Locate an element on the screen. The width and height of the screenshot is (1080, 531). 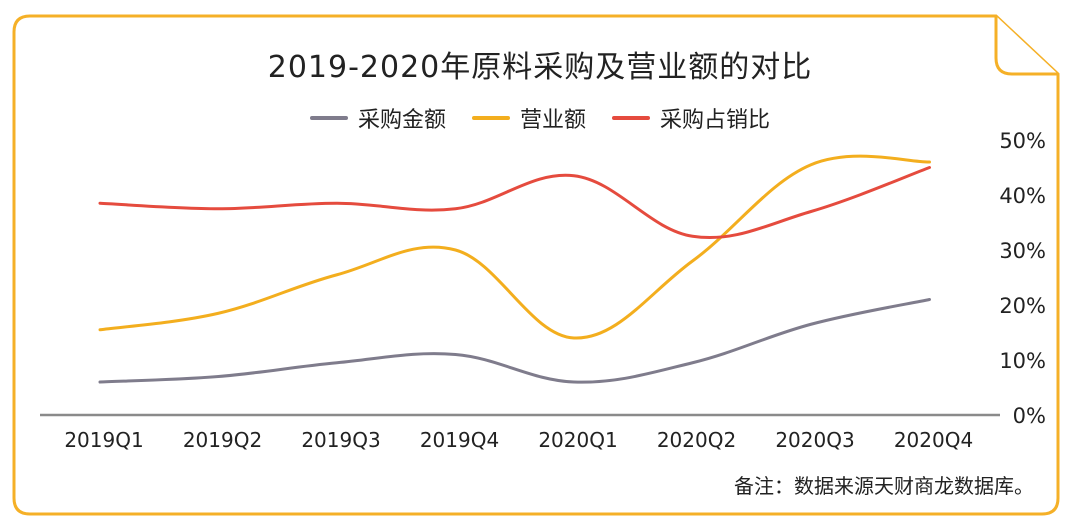
legend-item-procurement: 采购金额 is located at coordinates (377, 118).